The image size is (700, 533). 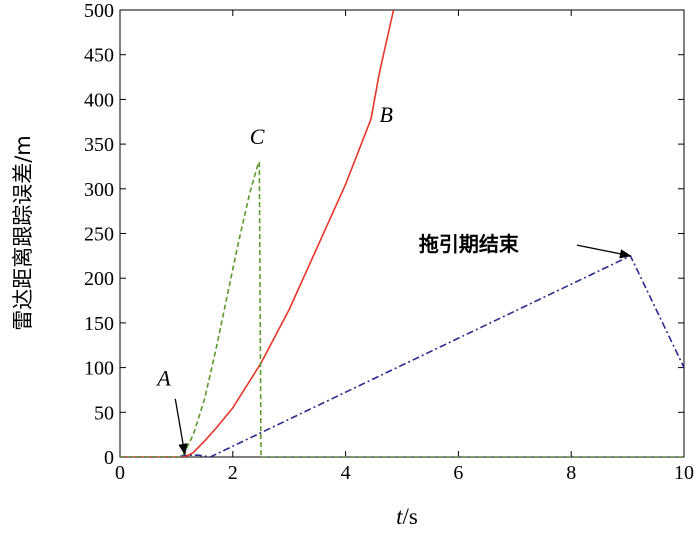 What do you see at coordinates (458, 473) in the screenshot?
I see `x-tick-label: 6` at bounding box center [458, 473].